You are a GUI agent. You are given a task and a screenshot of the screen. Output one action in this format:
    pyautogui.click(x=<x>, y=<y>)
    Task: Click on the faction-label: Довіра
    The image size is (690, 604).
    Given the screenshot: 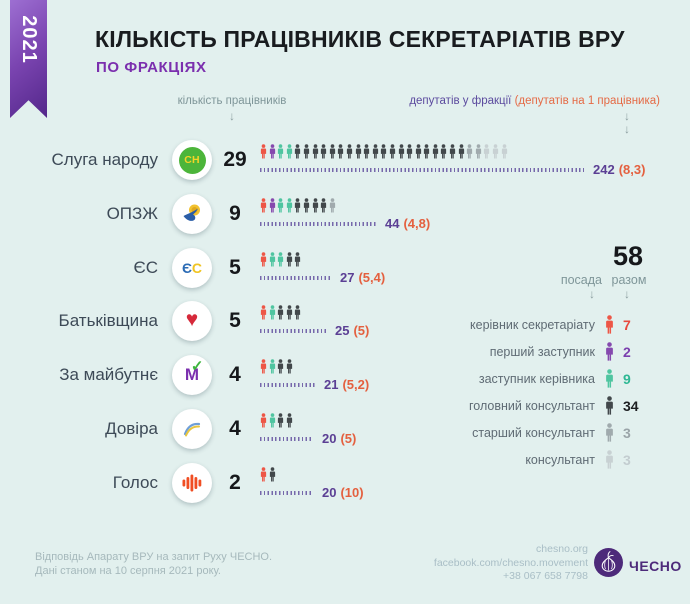 What is the action you would take?
    pyautogui.click(x=131, y=428)
    